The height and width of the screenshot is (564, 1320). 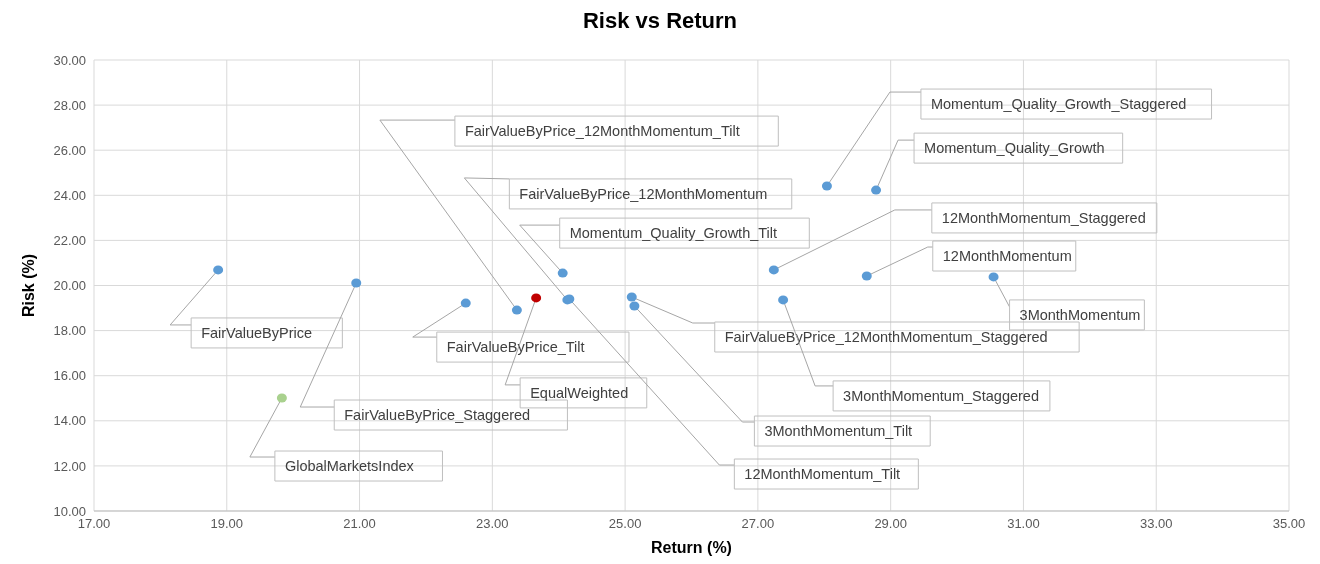 I want to click on annotation: 12MonthMomentum_Staggered, so click(x=1043, y=217).